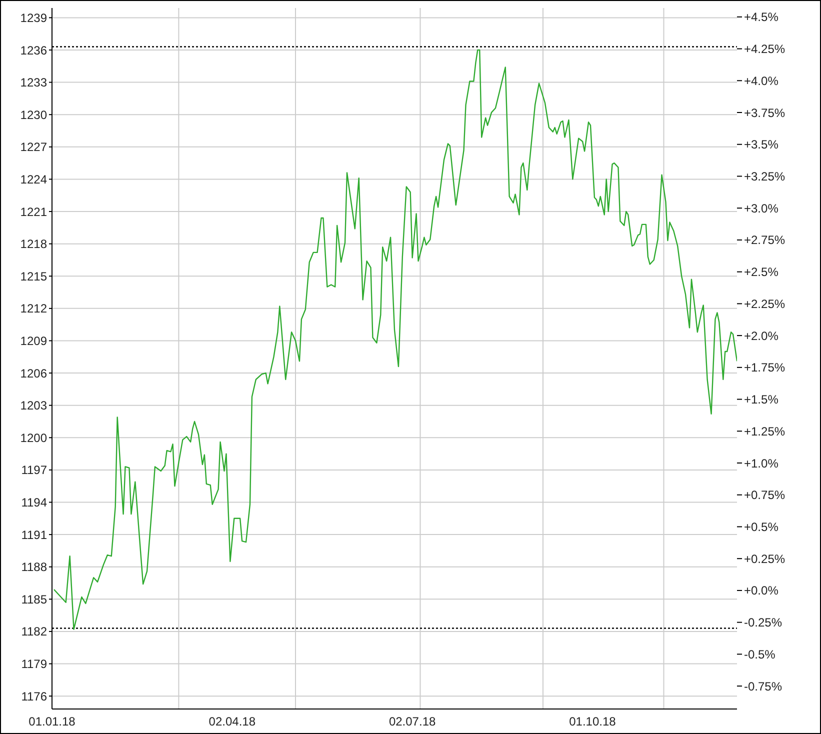 This screenshot has height=734, width=821. Describe the element at coordinates (765, 367) in the screenshot. I see `y2-tick-label: +1.75%` at that location.